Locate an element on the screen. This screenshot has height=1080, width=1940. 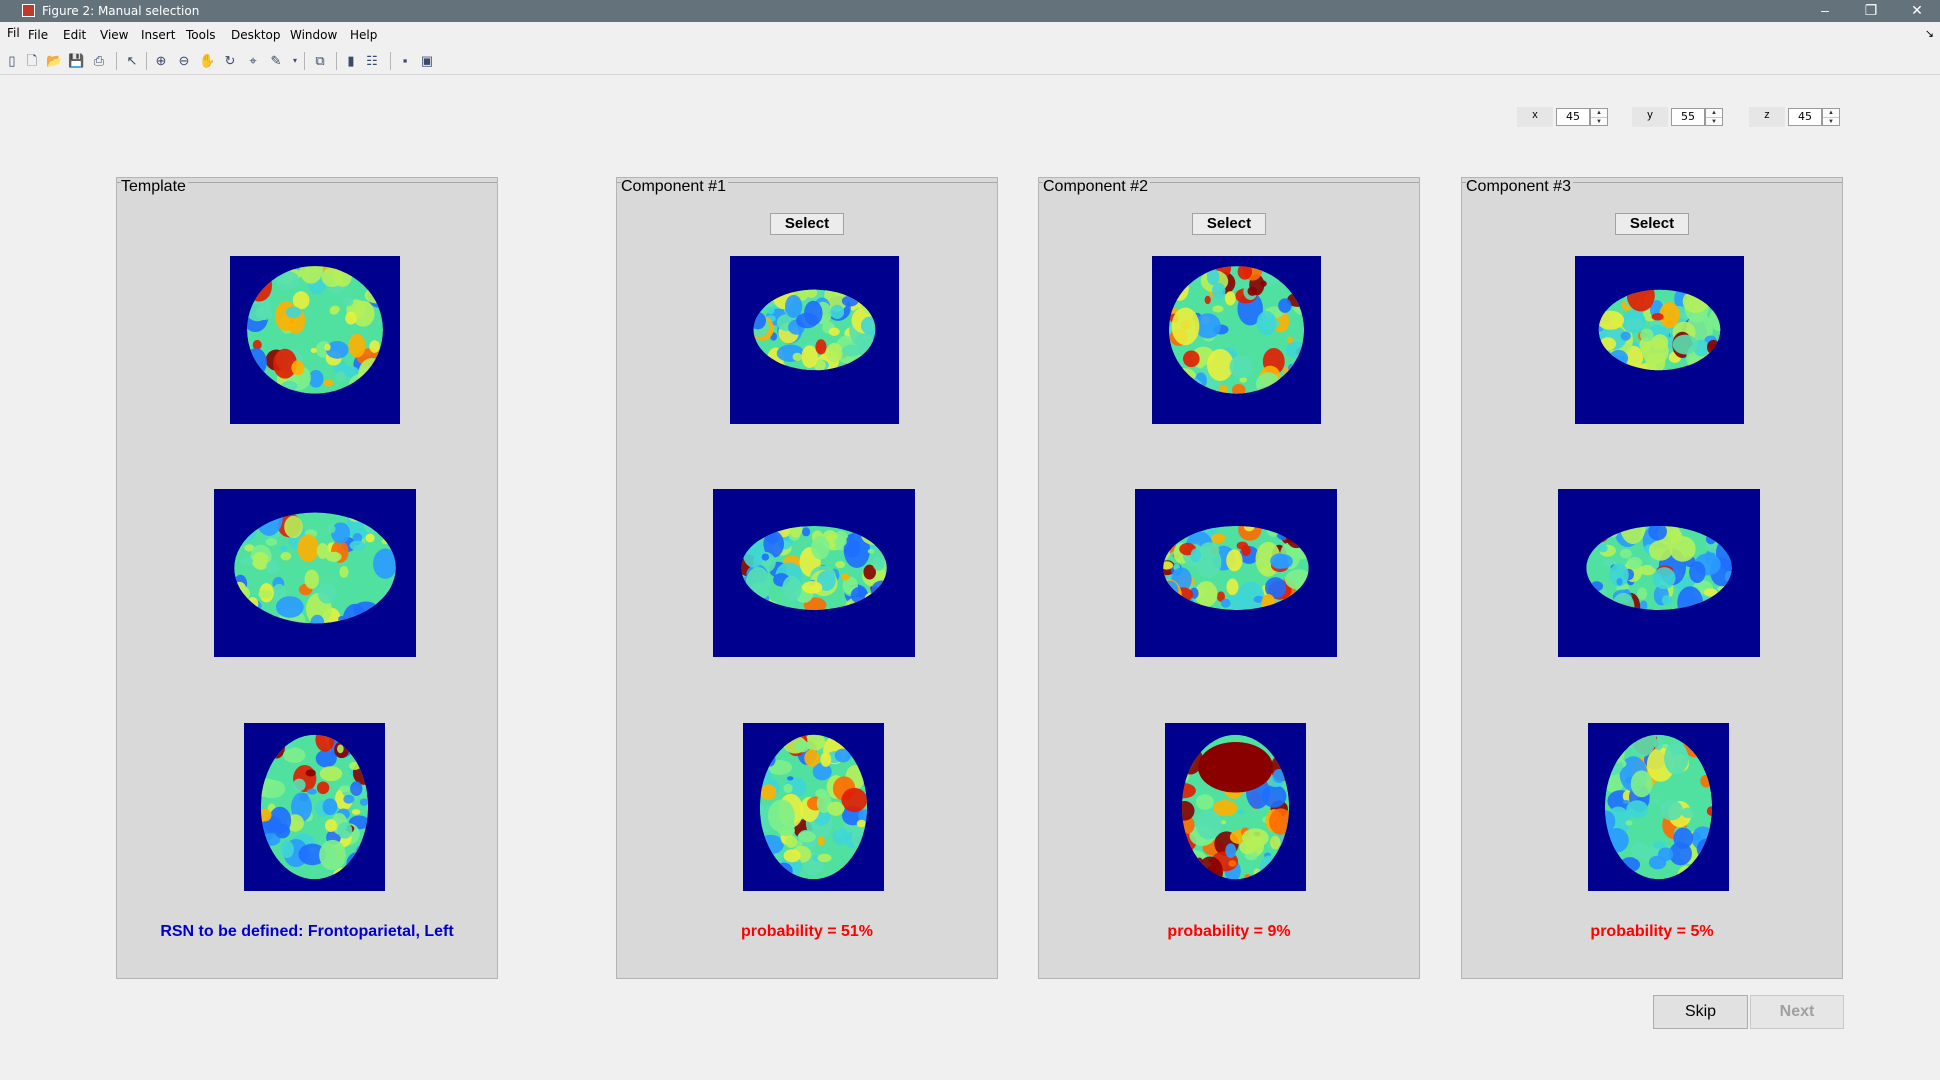
x-label: x is located at coordinates (1535, 117).